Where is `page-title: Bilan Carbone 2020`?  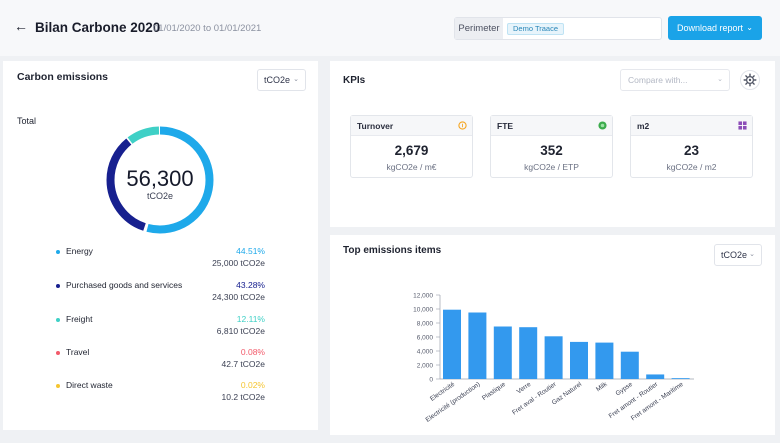 page-title: Bilan Carbone 2020 is located at coordinates (98, 27).